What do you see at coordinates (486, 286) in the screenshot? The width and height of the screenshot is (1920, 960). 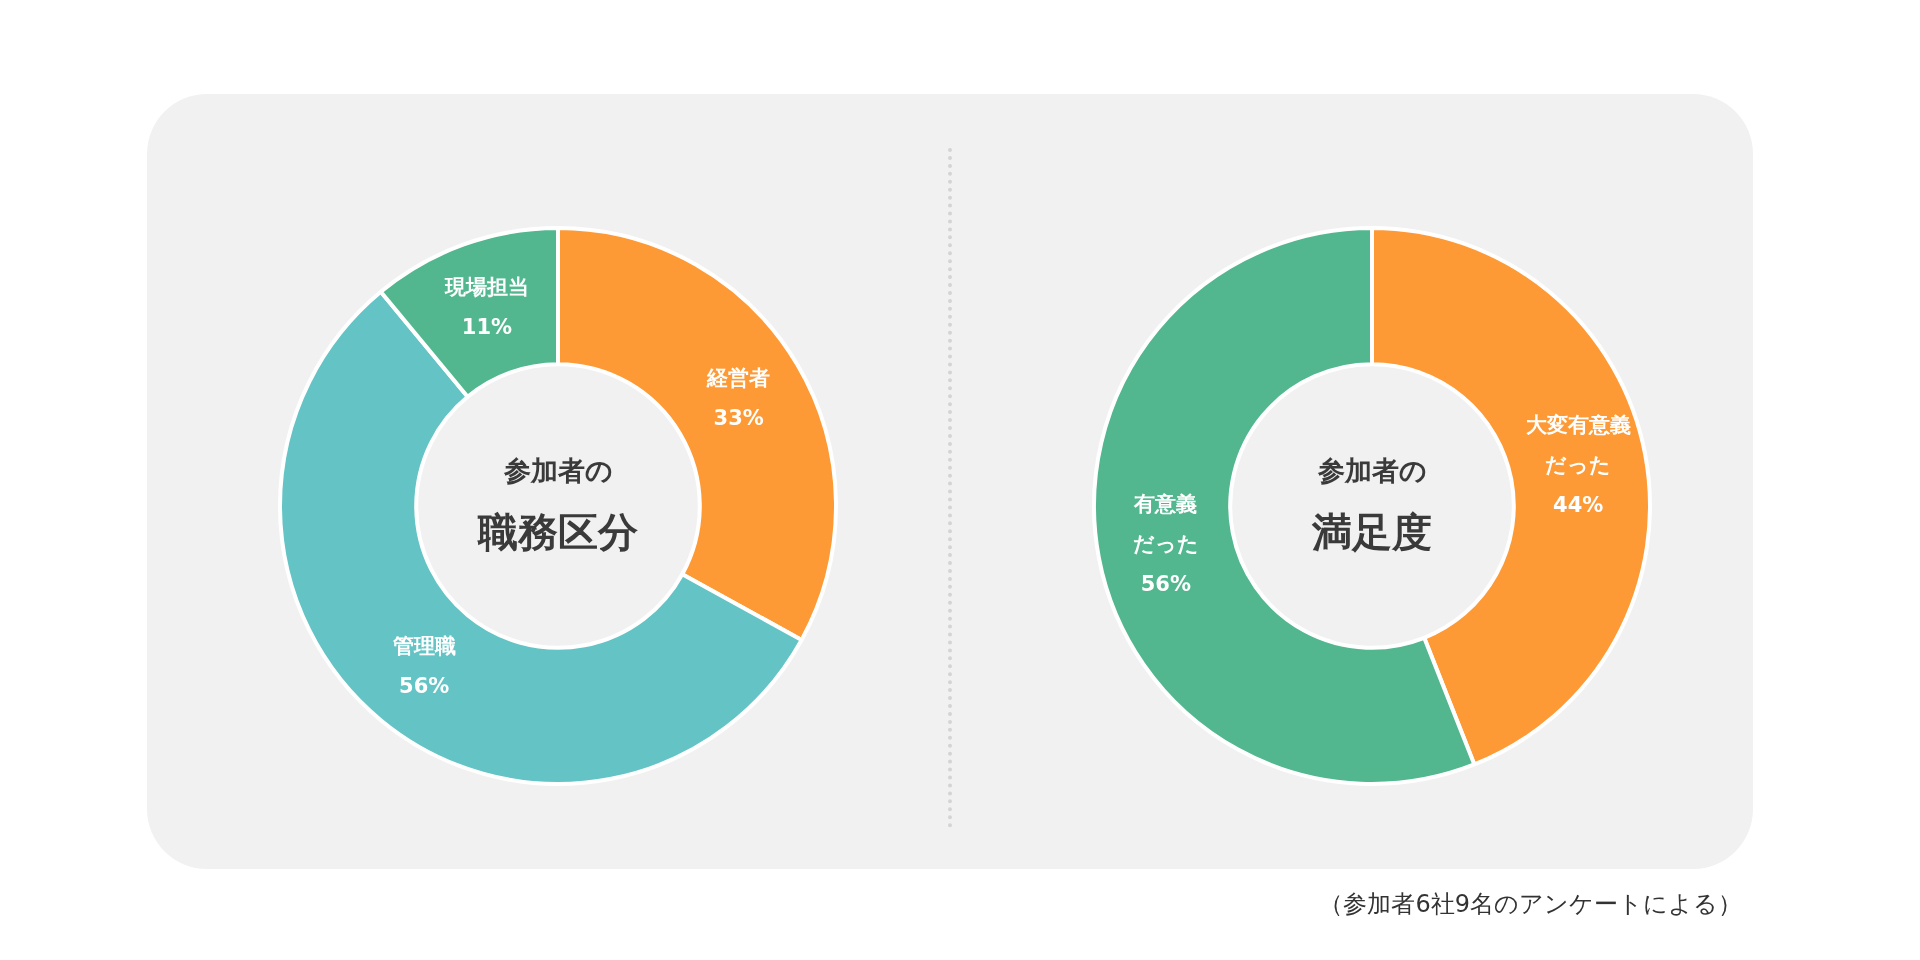 I see `slice-label: 現場担当` at bounding box center [486, 286].